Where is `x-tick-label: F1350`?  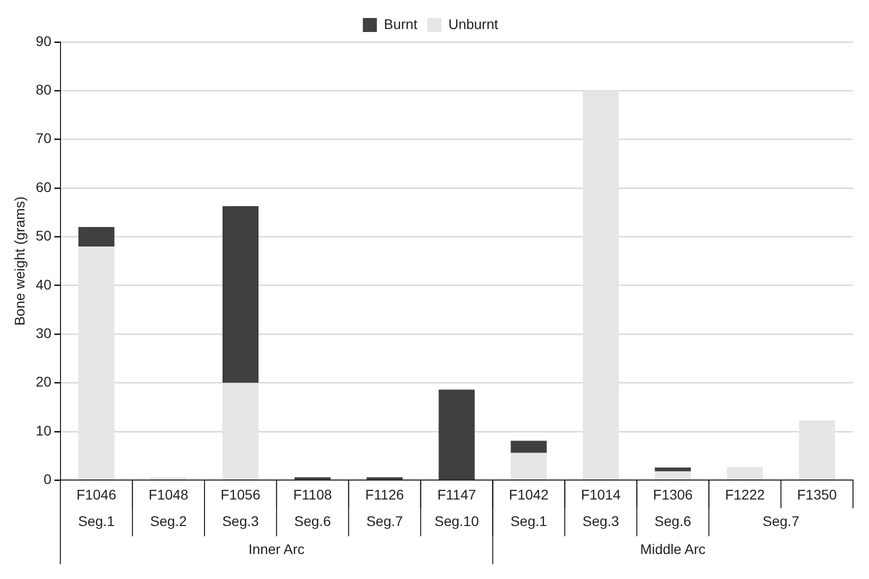
x-tick-label: F1350 is located at coordinates (817, 494).